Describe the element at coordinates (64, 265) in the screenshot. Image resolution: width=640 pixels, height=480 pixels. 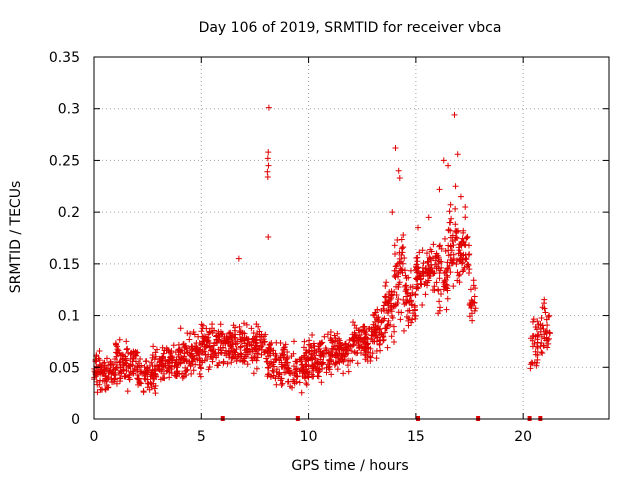
I see `y-tick-label: 0.15` at that location.